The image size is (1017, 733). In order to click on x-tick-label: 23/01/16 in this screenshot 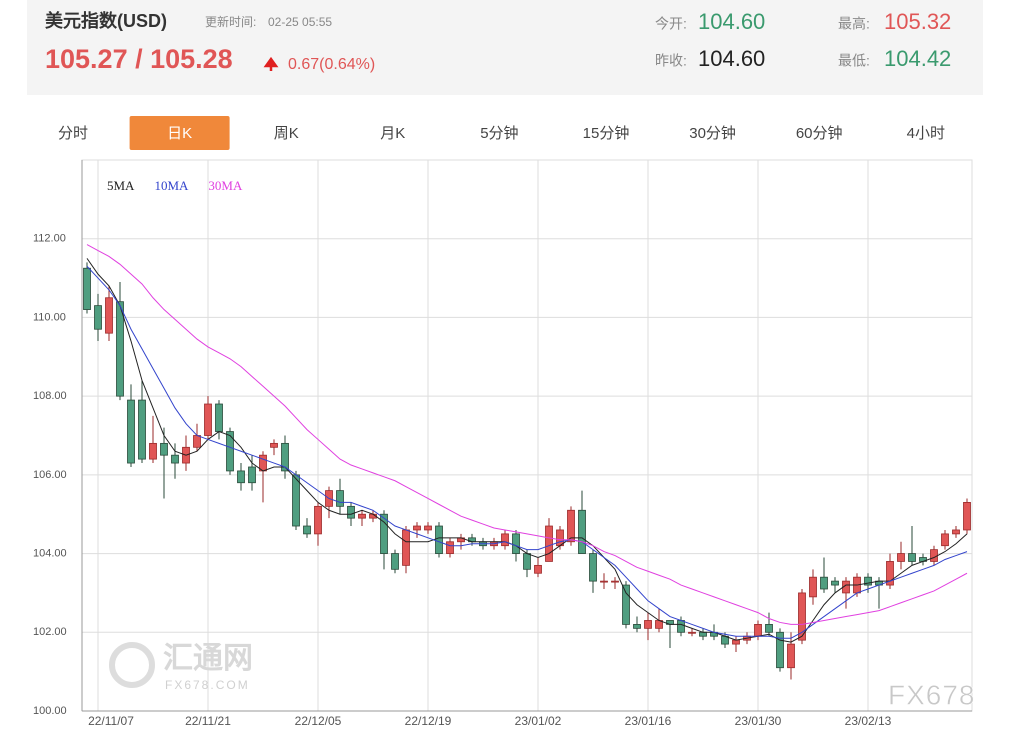, I will do `click(648, 721)`.